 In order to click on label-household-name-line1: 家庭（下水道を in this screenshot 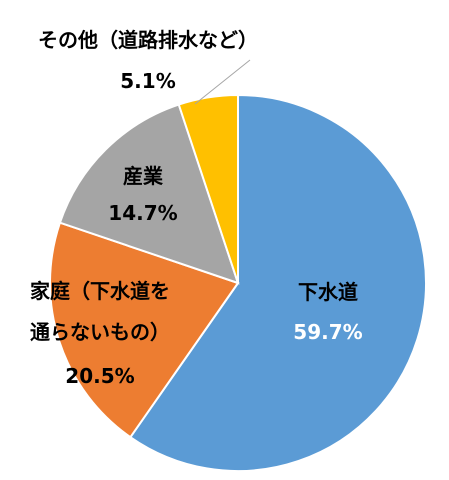, I will do `click(100, 291)`.